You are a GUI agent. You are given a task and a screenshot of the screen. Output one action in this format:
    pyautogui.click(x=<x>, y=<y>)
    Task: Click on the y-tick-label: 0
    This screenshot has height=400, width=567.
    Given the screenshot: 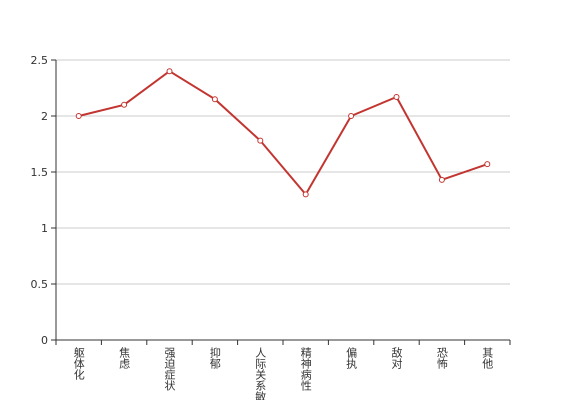 What is the action you would take?
    pyautogui.click(x=44, y=340)
    